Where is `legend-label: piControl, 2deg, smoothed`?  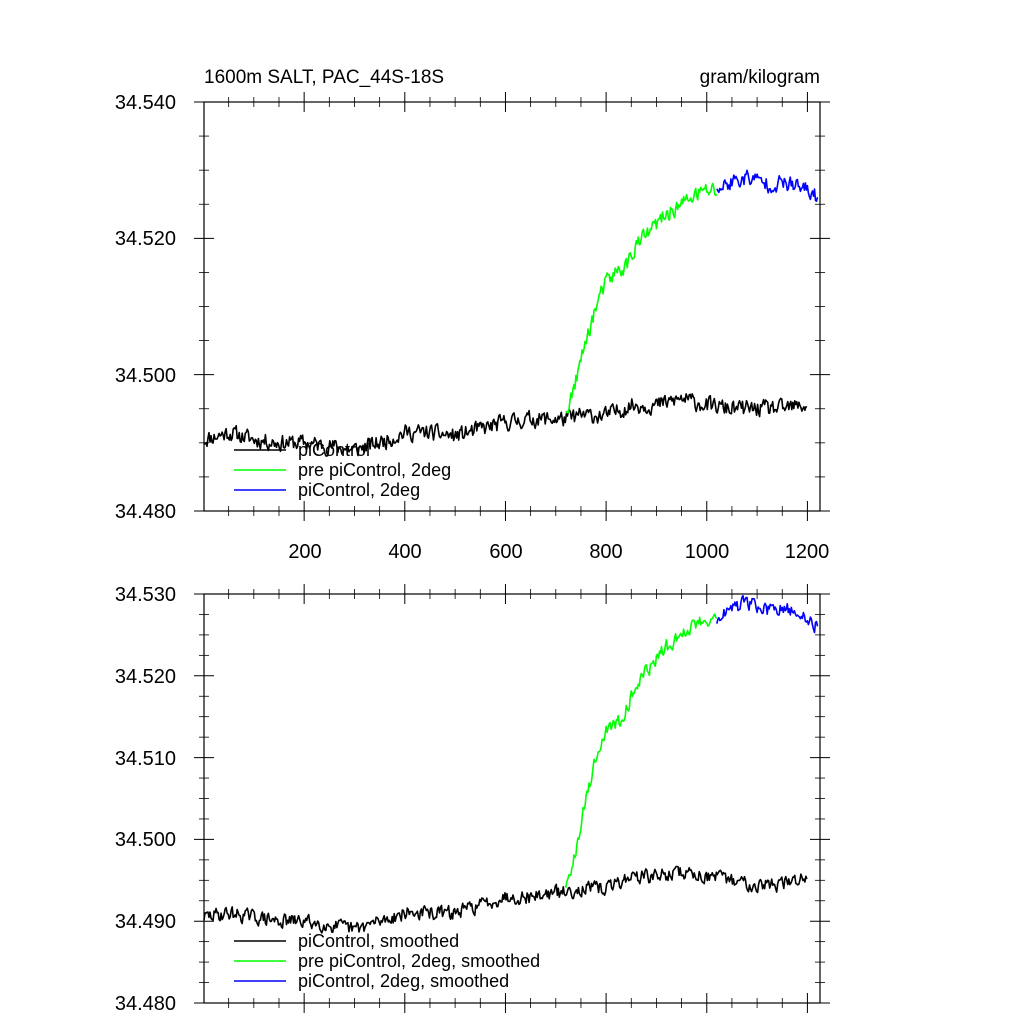 legend-label: piControl, 2deg, smoothed is located at coordinates (403, 981).